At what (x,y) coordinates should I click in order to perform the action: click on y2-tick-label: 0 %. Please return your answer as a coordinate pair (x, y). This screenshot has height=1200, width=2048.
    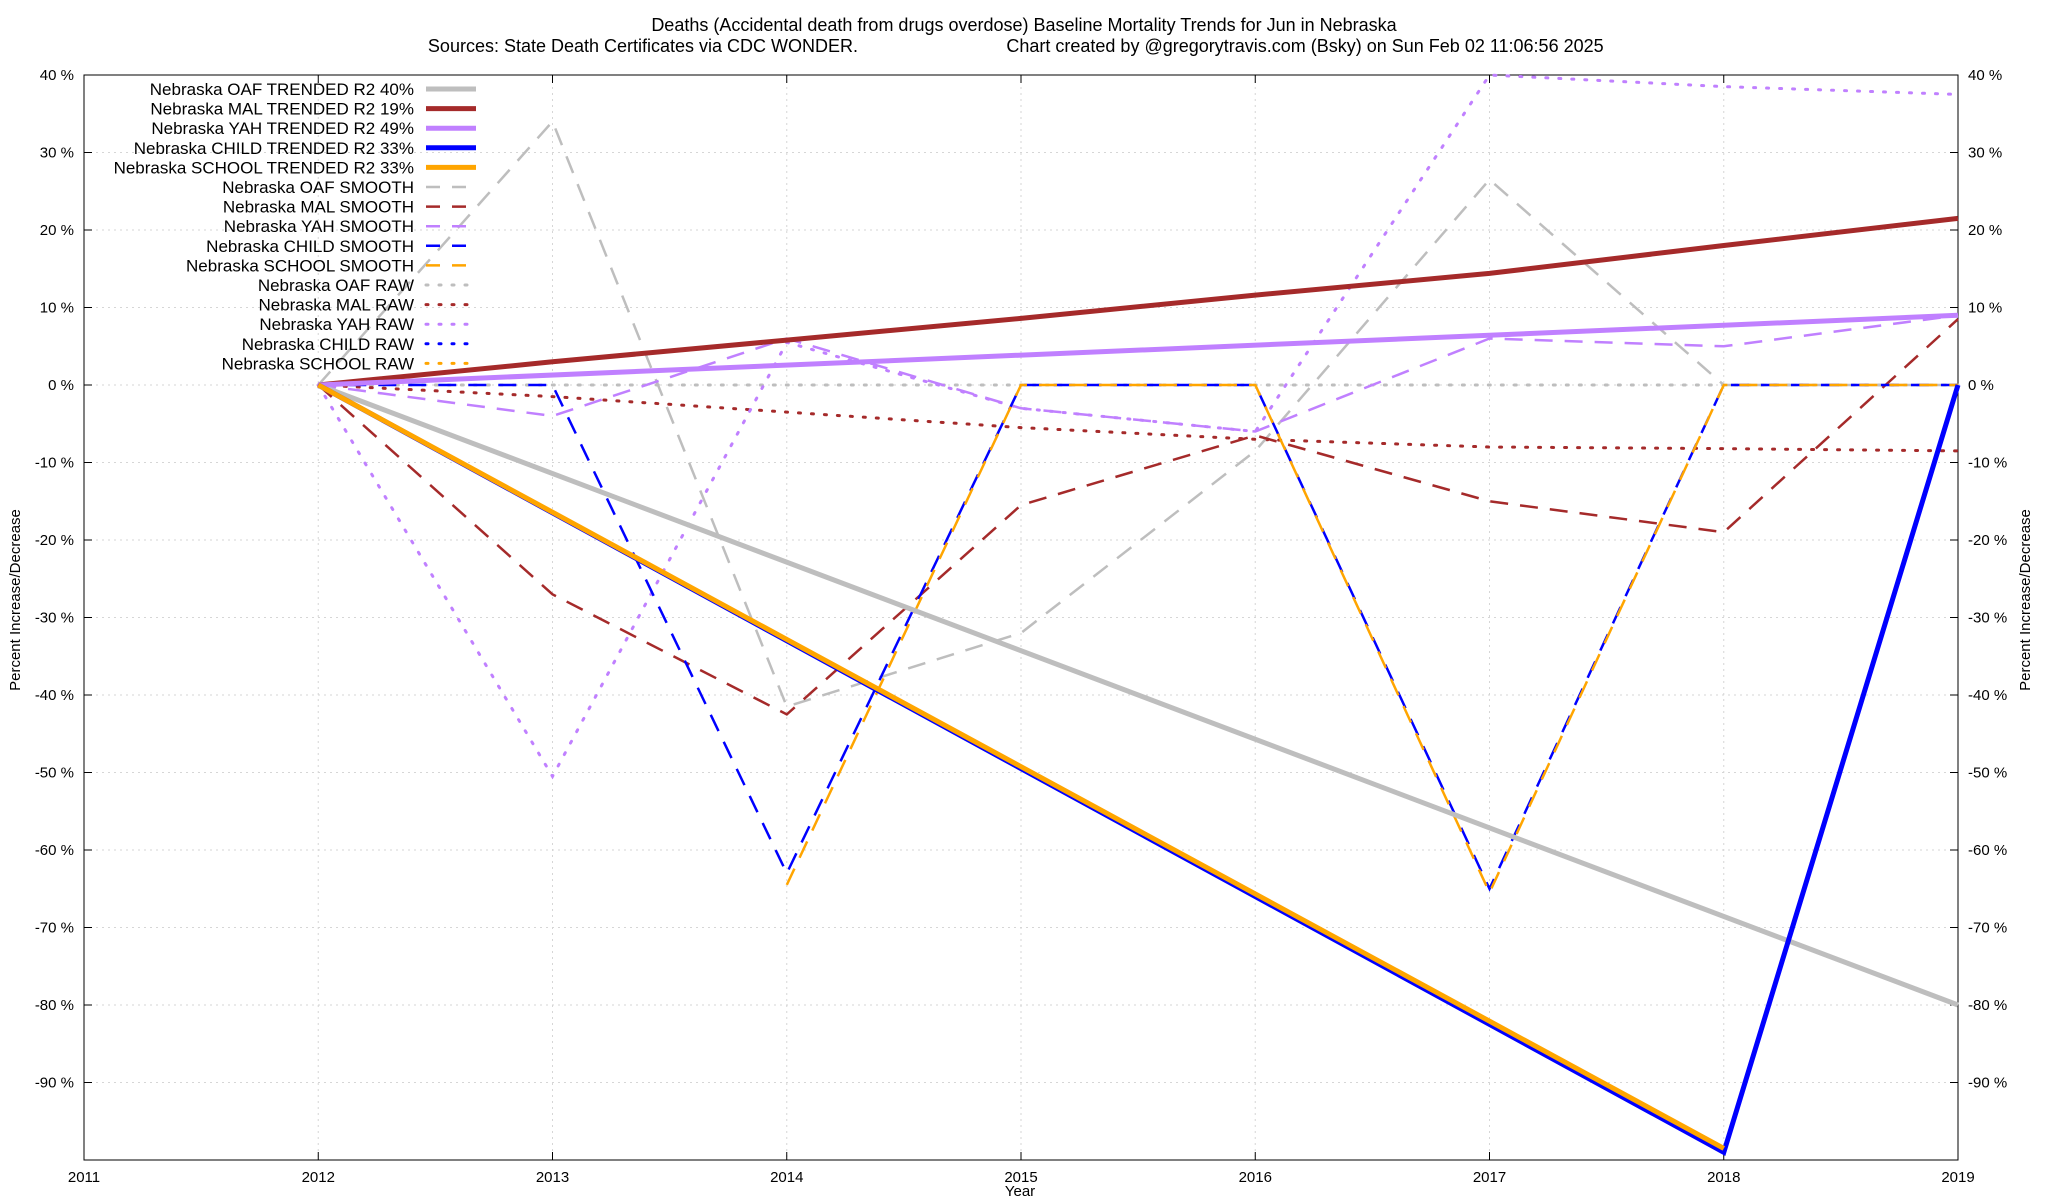
    Looking at the image, I should click on (1981, 385).